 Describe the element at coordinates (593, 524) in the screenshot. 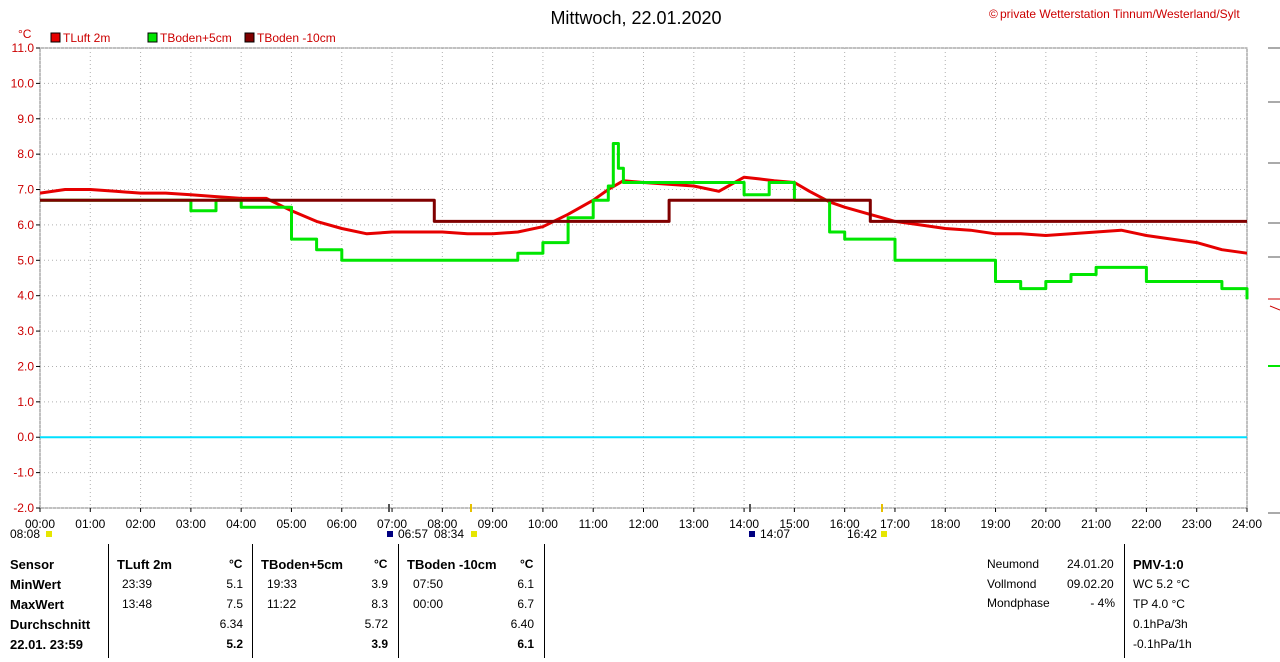

I see `x-tick-label: 11:00` at that location.